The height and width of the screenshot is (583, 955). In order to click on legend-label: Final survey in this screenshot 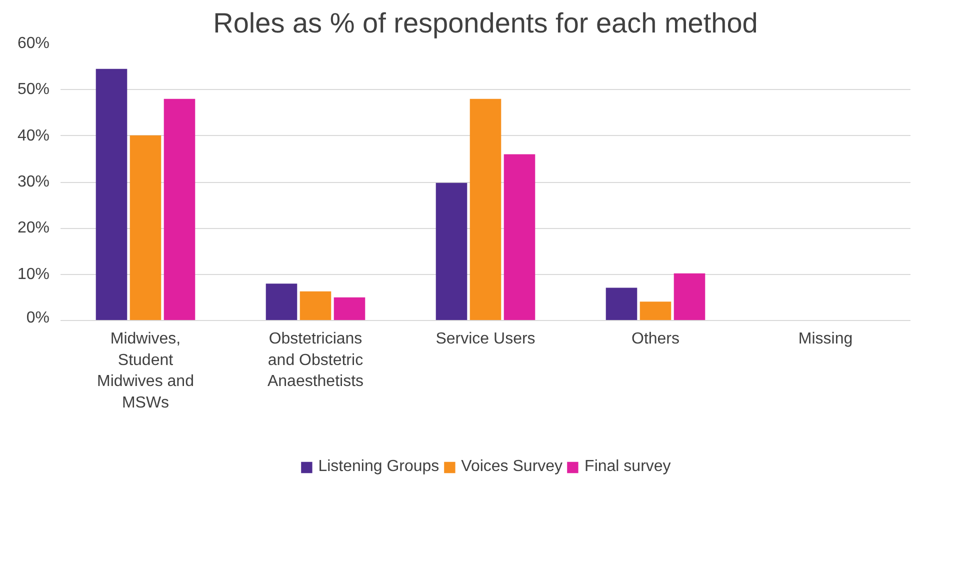, I will do `click(627, 467)`.